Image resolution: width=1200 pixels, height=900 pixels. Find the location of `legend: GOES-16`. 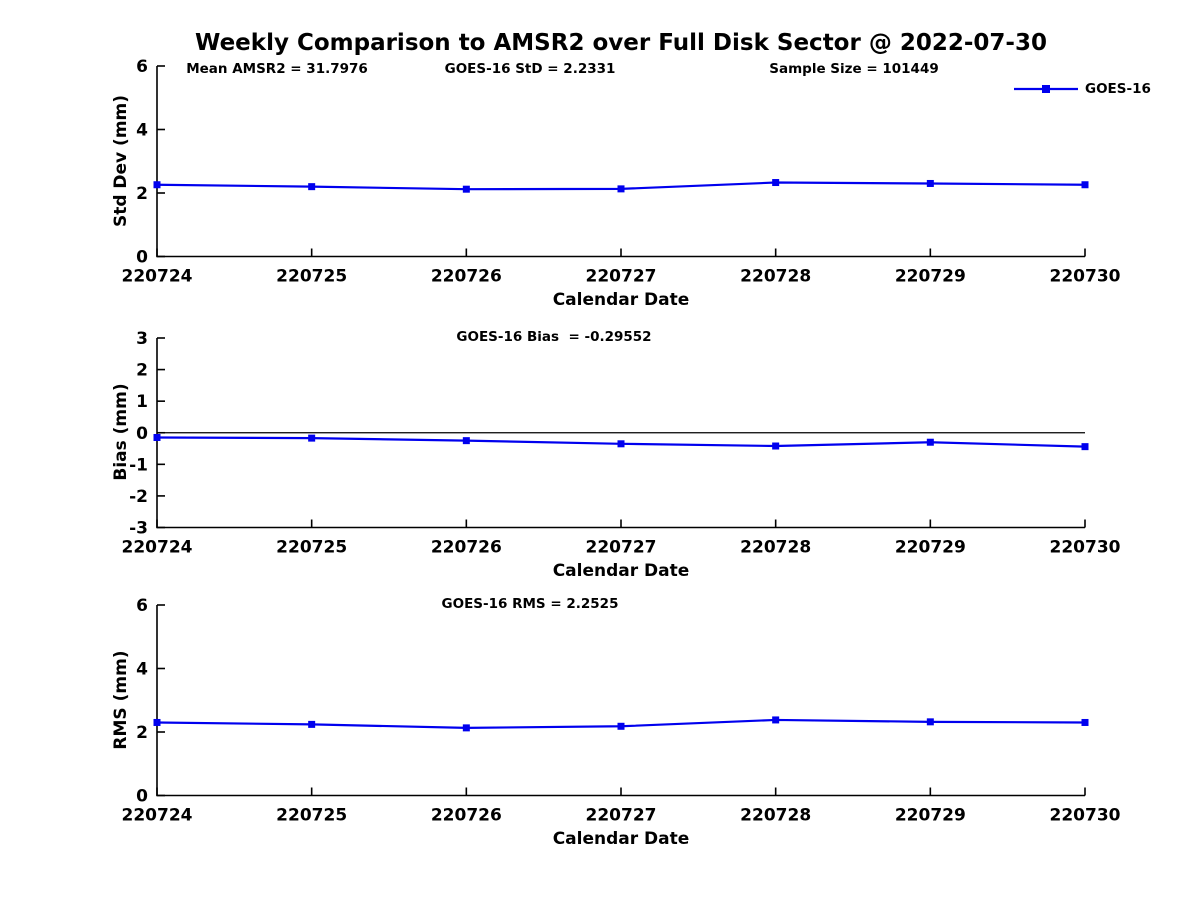

legend: GOES-16 is located at coordinates (1082, 89).